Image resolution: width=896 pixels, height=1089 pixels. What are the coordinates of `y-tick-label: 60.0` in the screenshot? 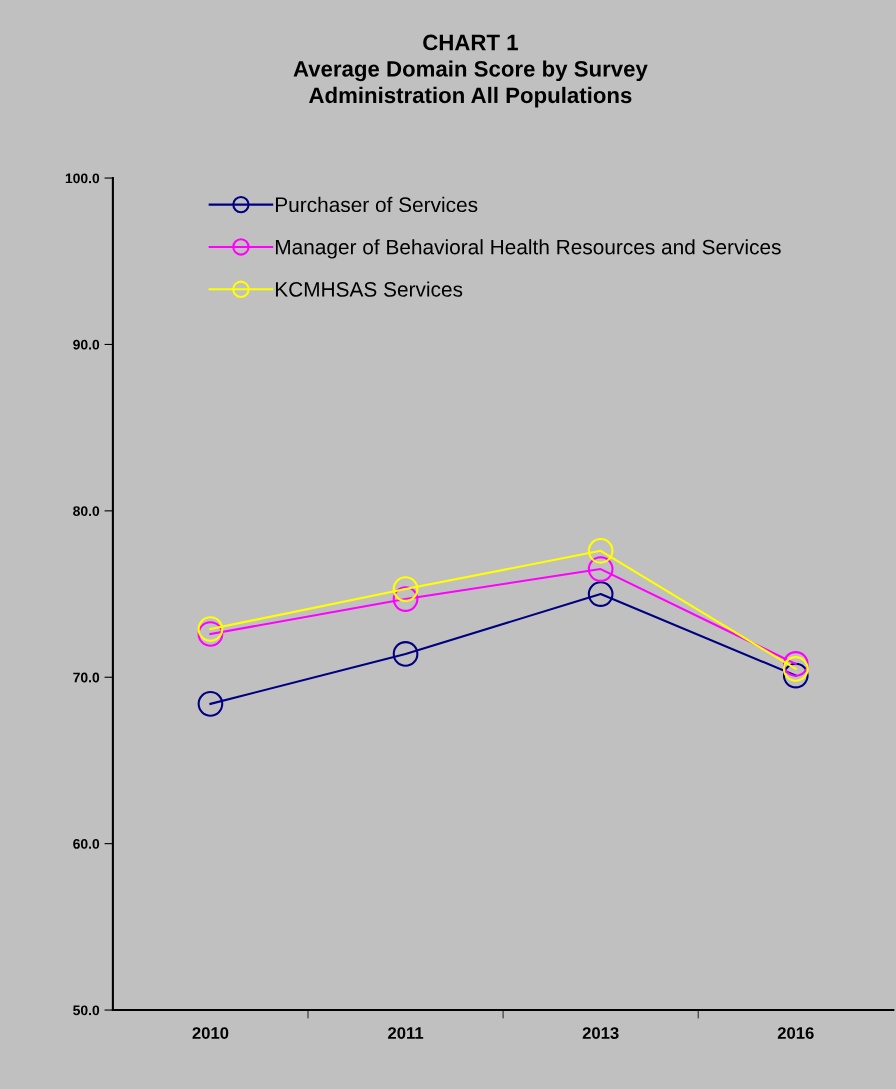 It's located at (86, 843).